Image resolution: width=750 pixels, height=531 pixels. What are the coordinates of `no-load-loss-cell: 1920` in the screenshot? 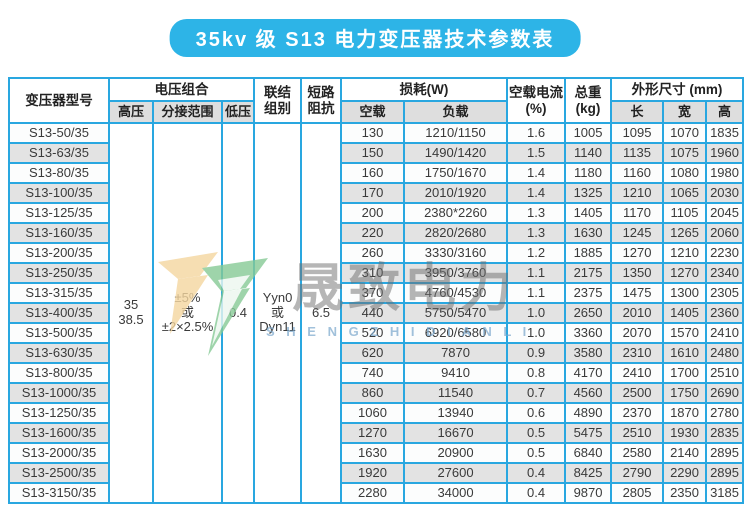 It's located at (373, 473).